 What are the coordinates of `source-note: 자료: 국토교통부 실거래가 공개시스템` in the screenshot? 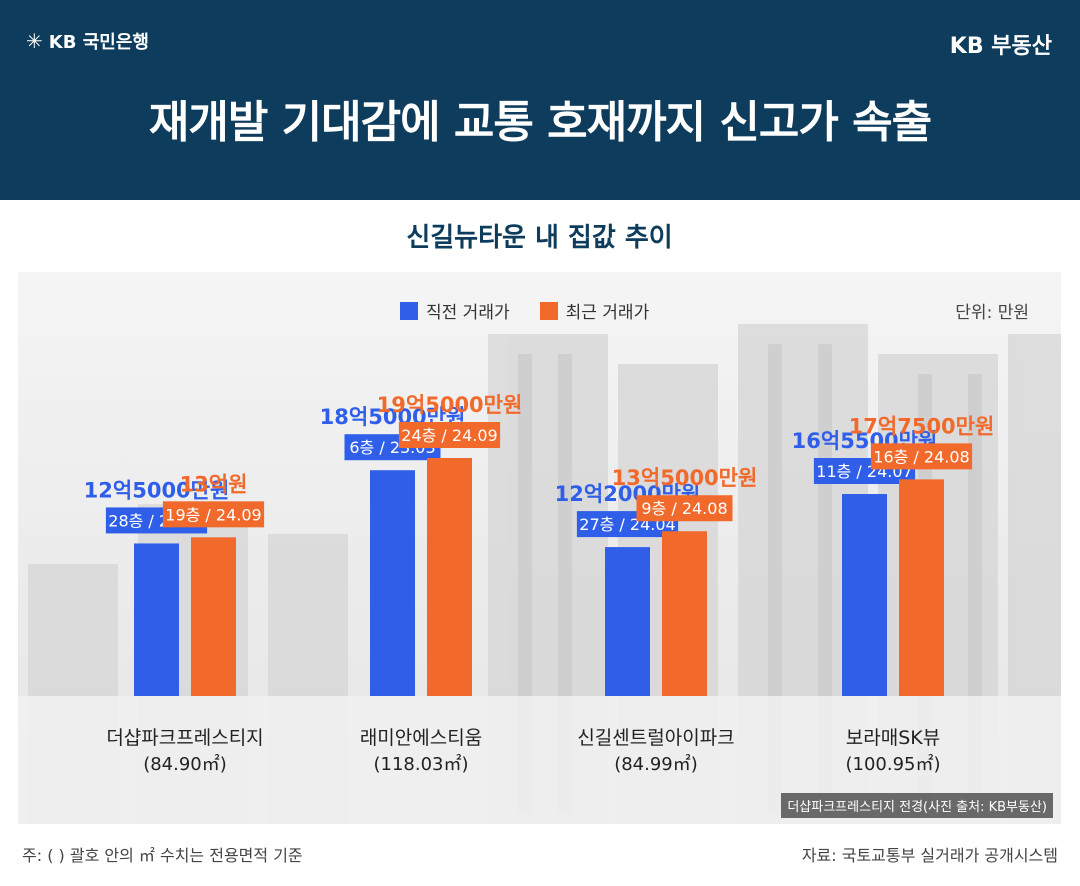 It's located at (929, 855).